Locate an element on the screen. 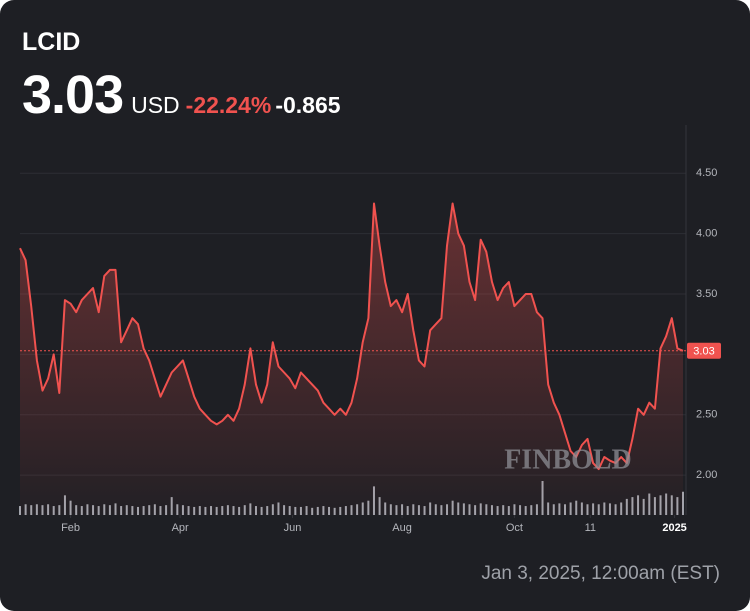  price: 3.03 is located at coordinates (73, 95).